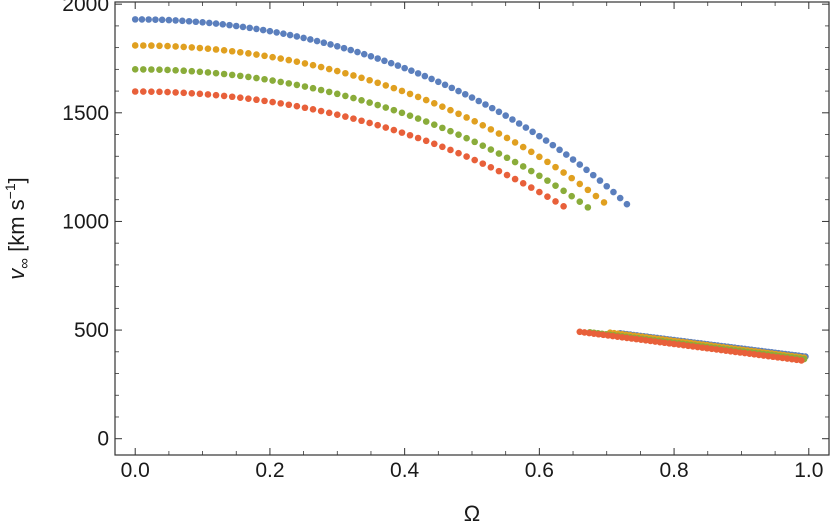 The height and width of the screenshot is (527, 830). What do you see at coordinates (103, 439) in the screenshot?
I see `y-tick-label: 0` at bounding box center [103, 439].